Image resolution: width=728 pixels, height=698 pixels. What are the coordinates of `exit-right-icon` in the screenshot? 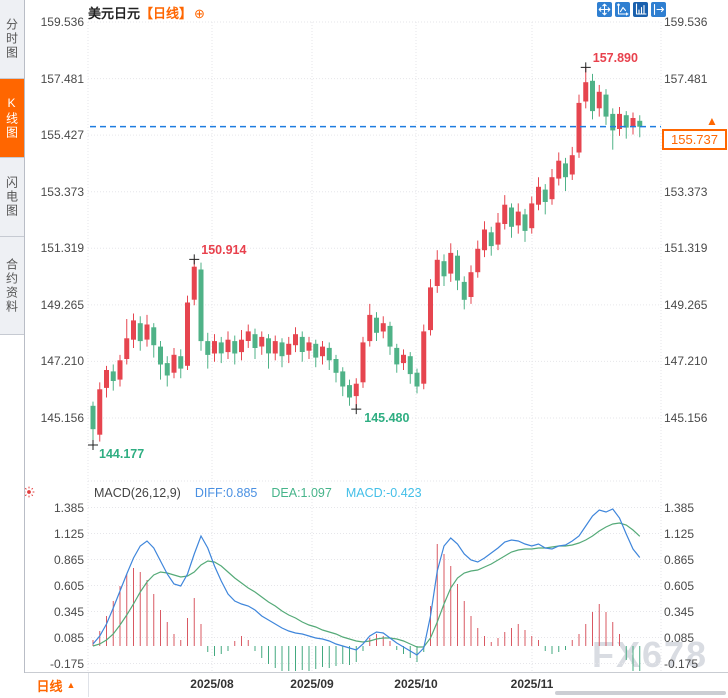 It's located at (658, 9).